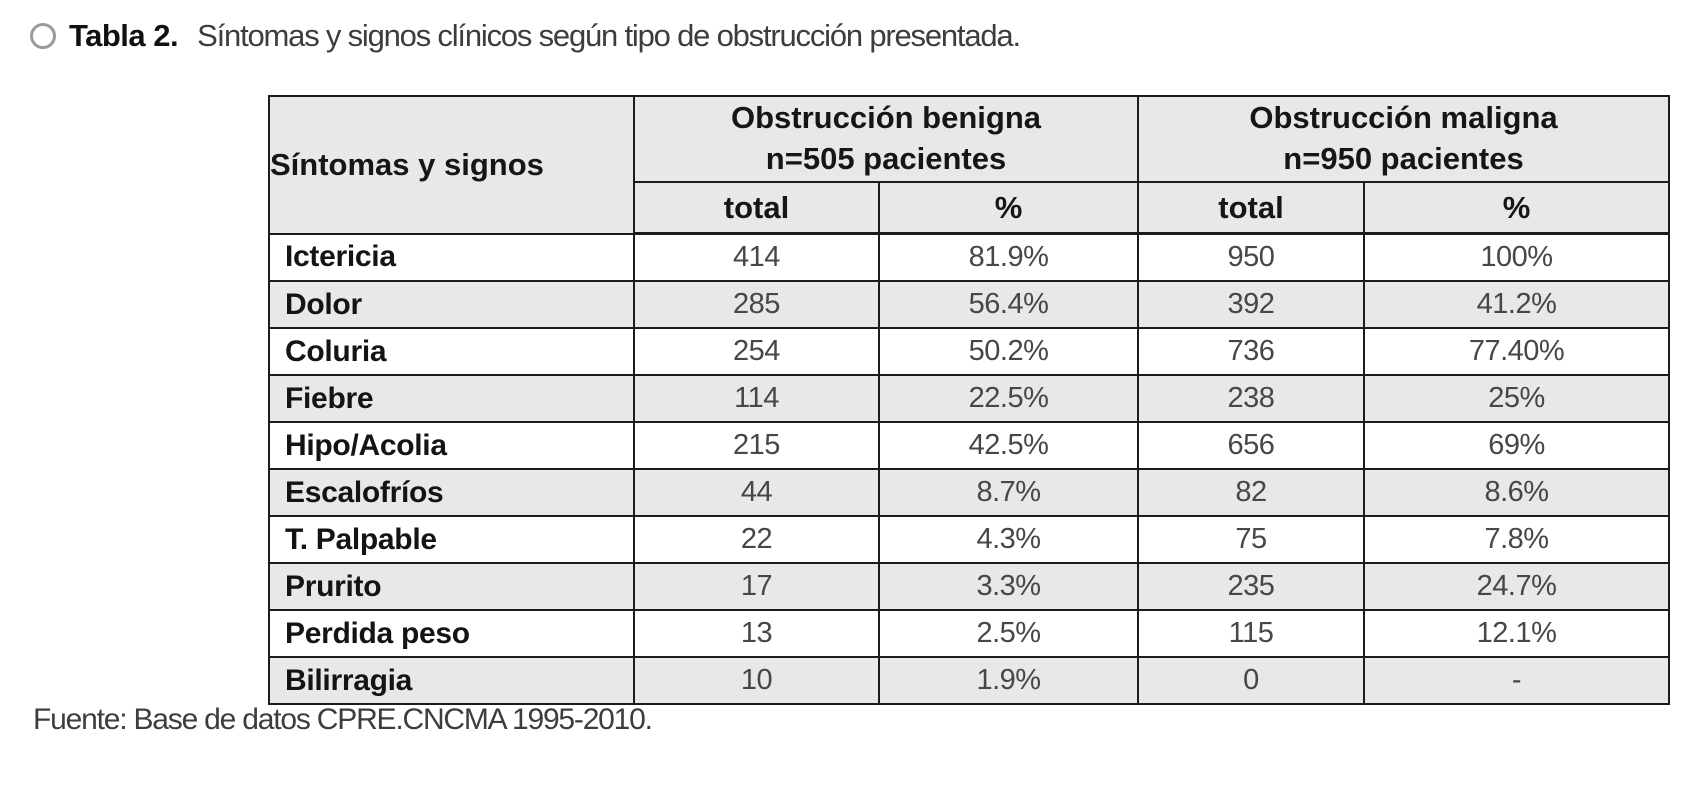  I want to click on malign-group-subtitle: n=950 pacientes, so click(1403, 158).